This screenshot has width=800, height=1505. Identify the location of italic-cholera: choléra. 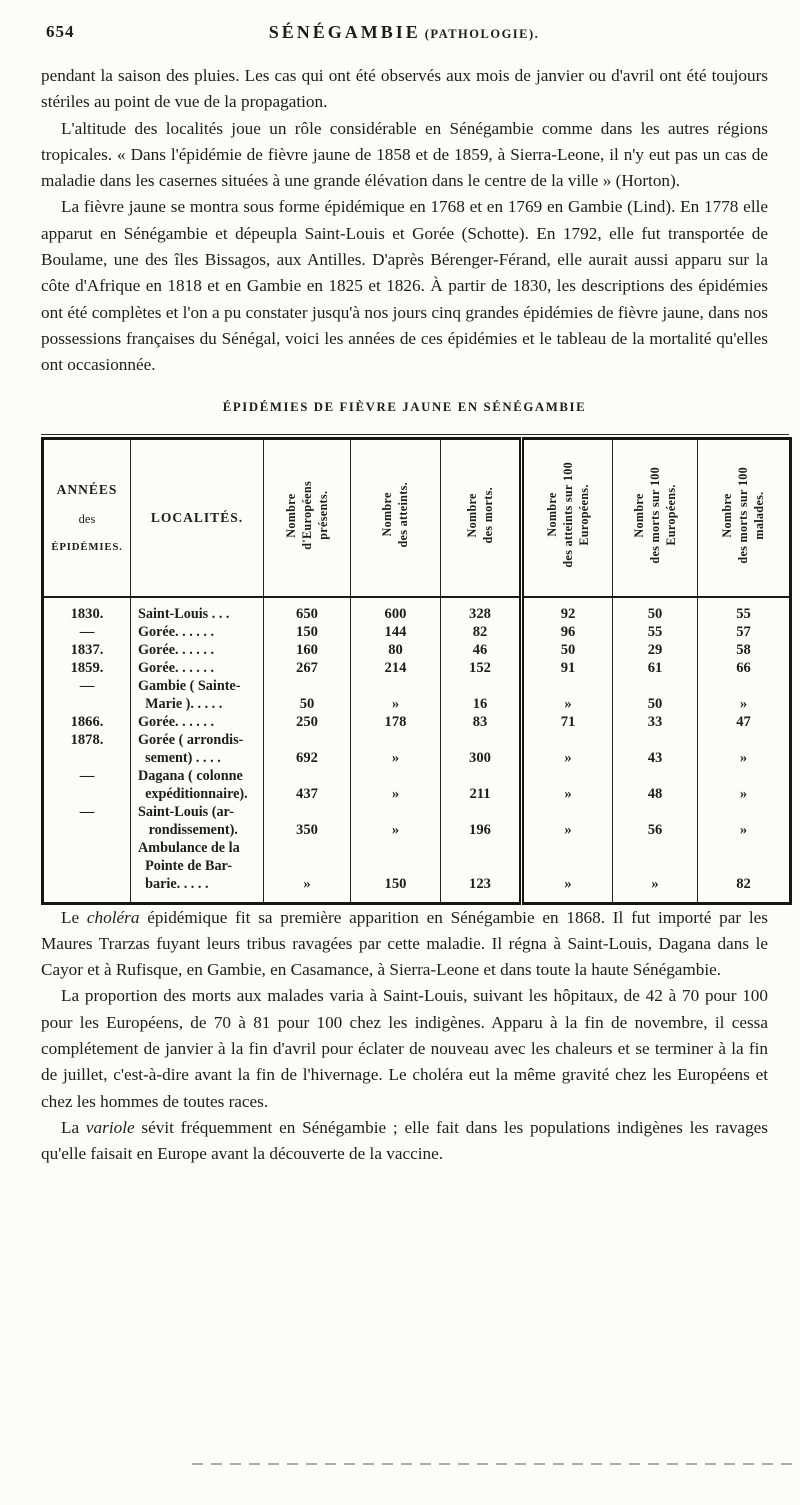
(113, 917).